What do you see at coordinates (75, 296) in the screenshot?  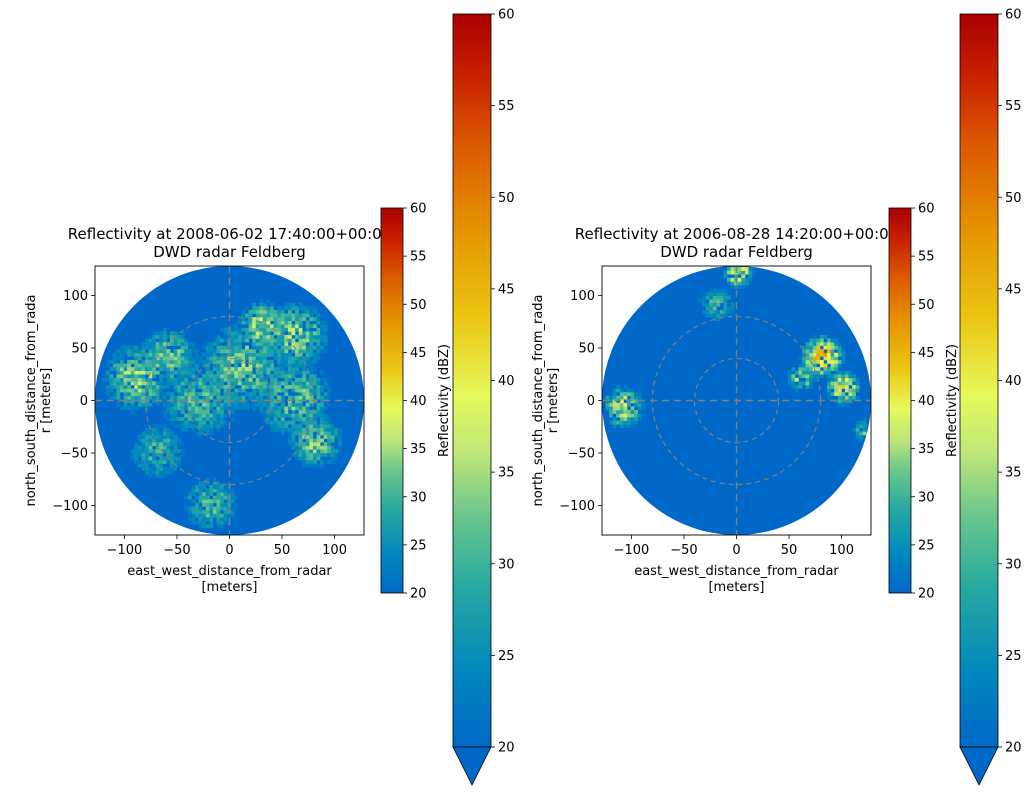 I see `y-tick-label: 100` at bounding box center [75, 296].